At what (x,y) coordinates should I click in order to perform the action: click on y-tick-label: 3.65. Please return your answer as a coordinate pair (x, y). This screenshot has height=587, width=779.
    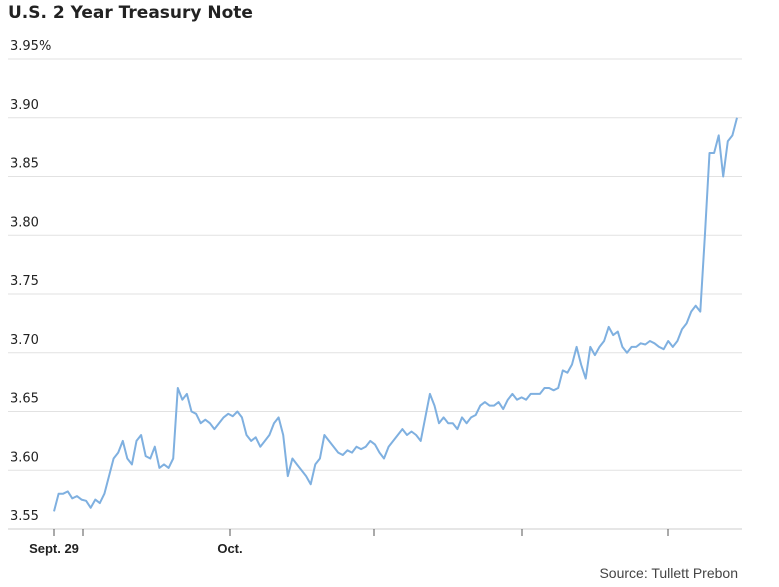
    Looking at the image, I should click on (24, 399).